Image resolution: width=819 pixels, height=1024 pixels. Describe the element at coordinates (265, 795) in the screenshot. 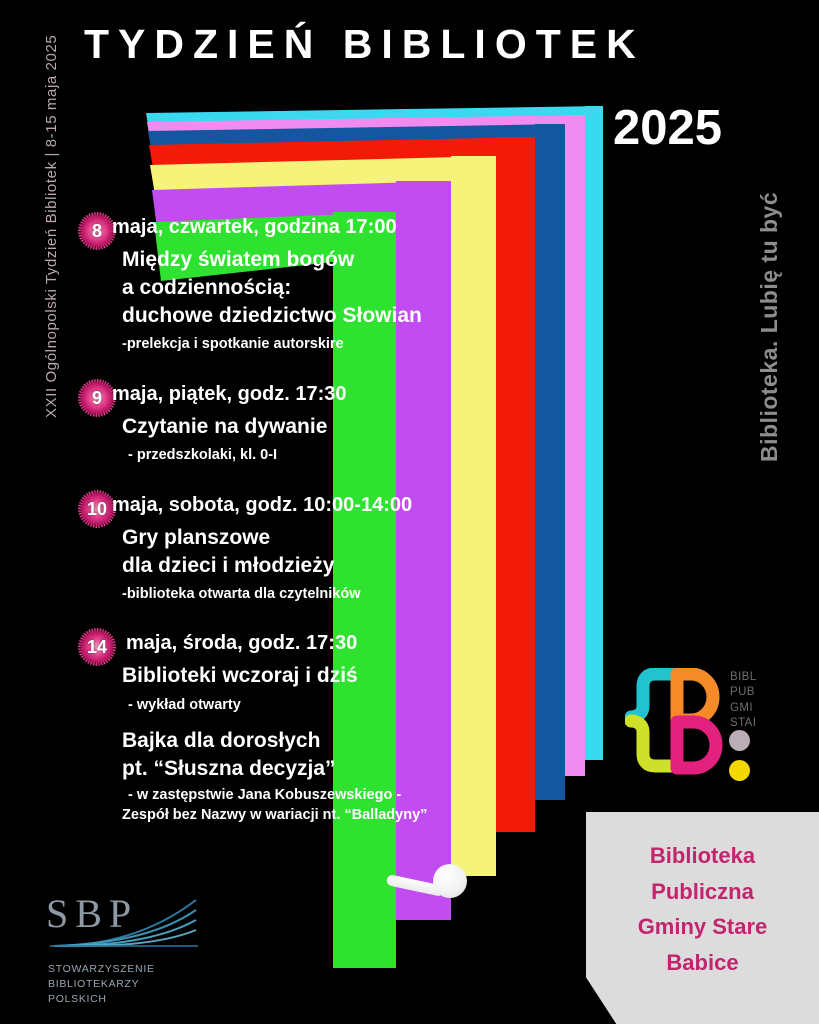

I see `event-note-line: - w zastępstwie Jana Kobuszewskiego -` at that location.